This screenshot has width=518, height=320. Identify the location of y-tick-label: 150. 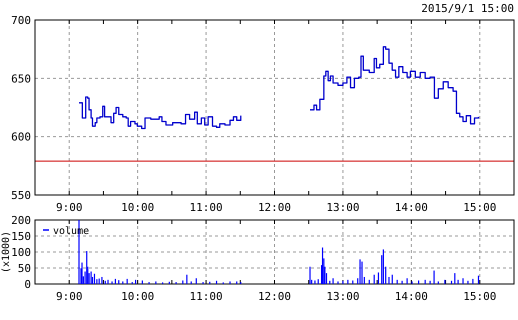
(21, 236).